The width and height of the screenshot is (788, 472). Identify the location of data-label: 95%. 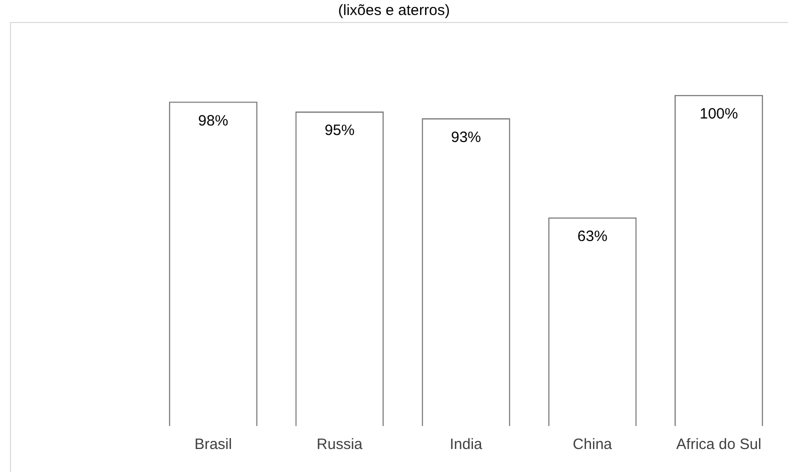
(339, 131).